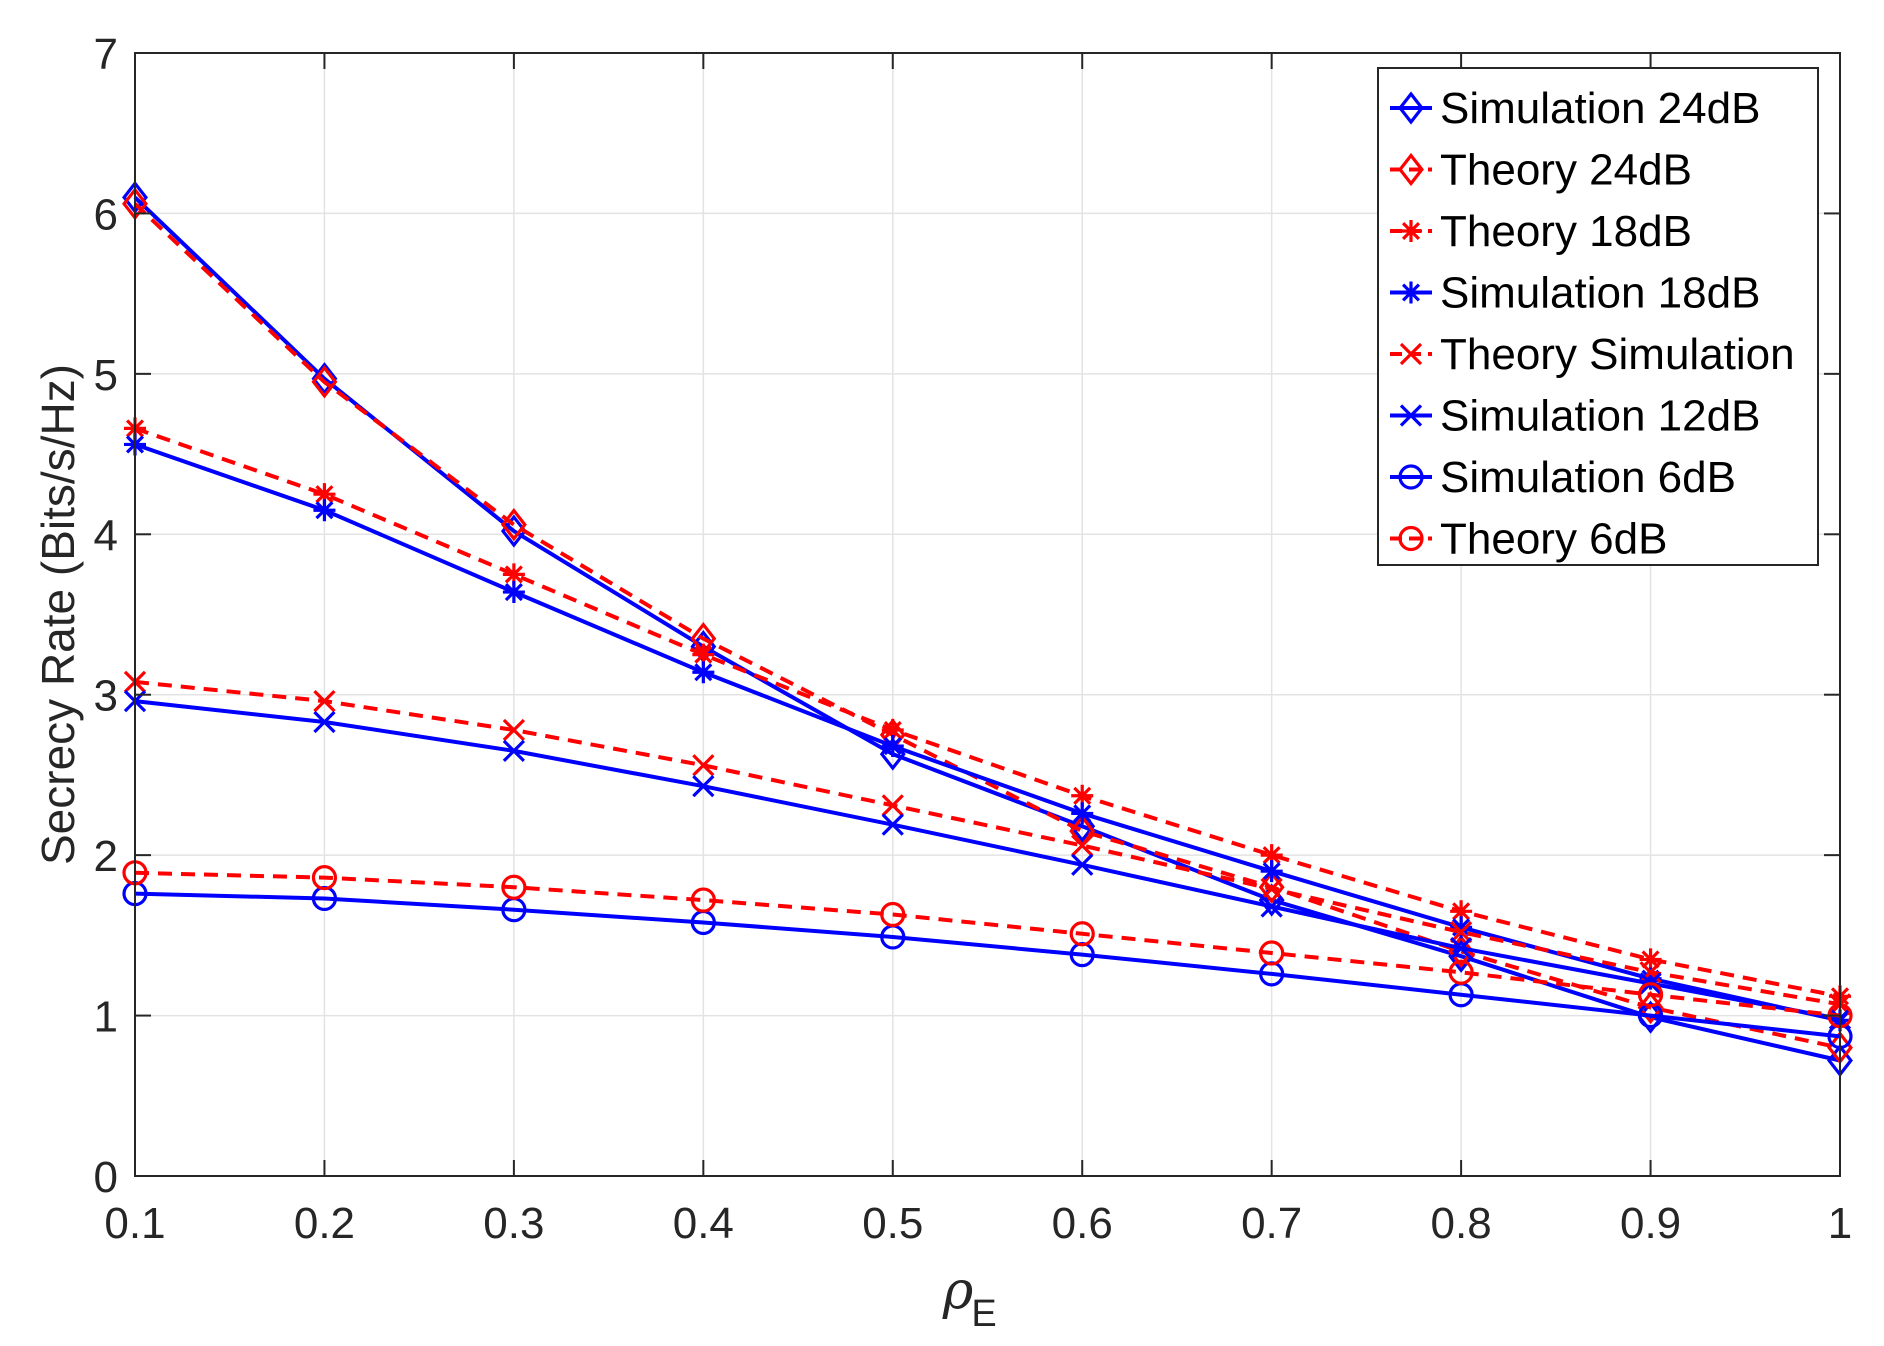 This screenshot has height=1346, width=1884. Describe the element at coordinates (892, 1223) in the screenshot. I see `x-tick-label: 0.5` at that location.